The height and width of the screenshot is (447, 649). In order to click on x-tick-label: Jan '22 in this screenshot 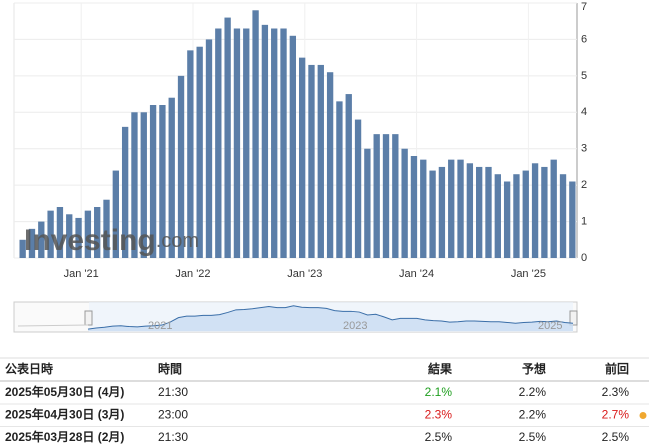, I will do `click(192, 274)`.